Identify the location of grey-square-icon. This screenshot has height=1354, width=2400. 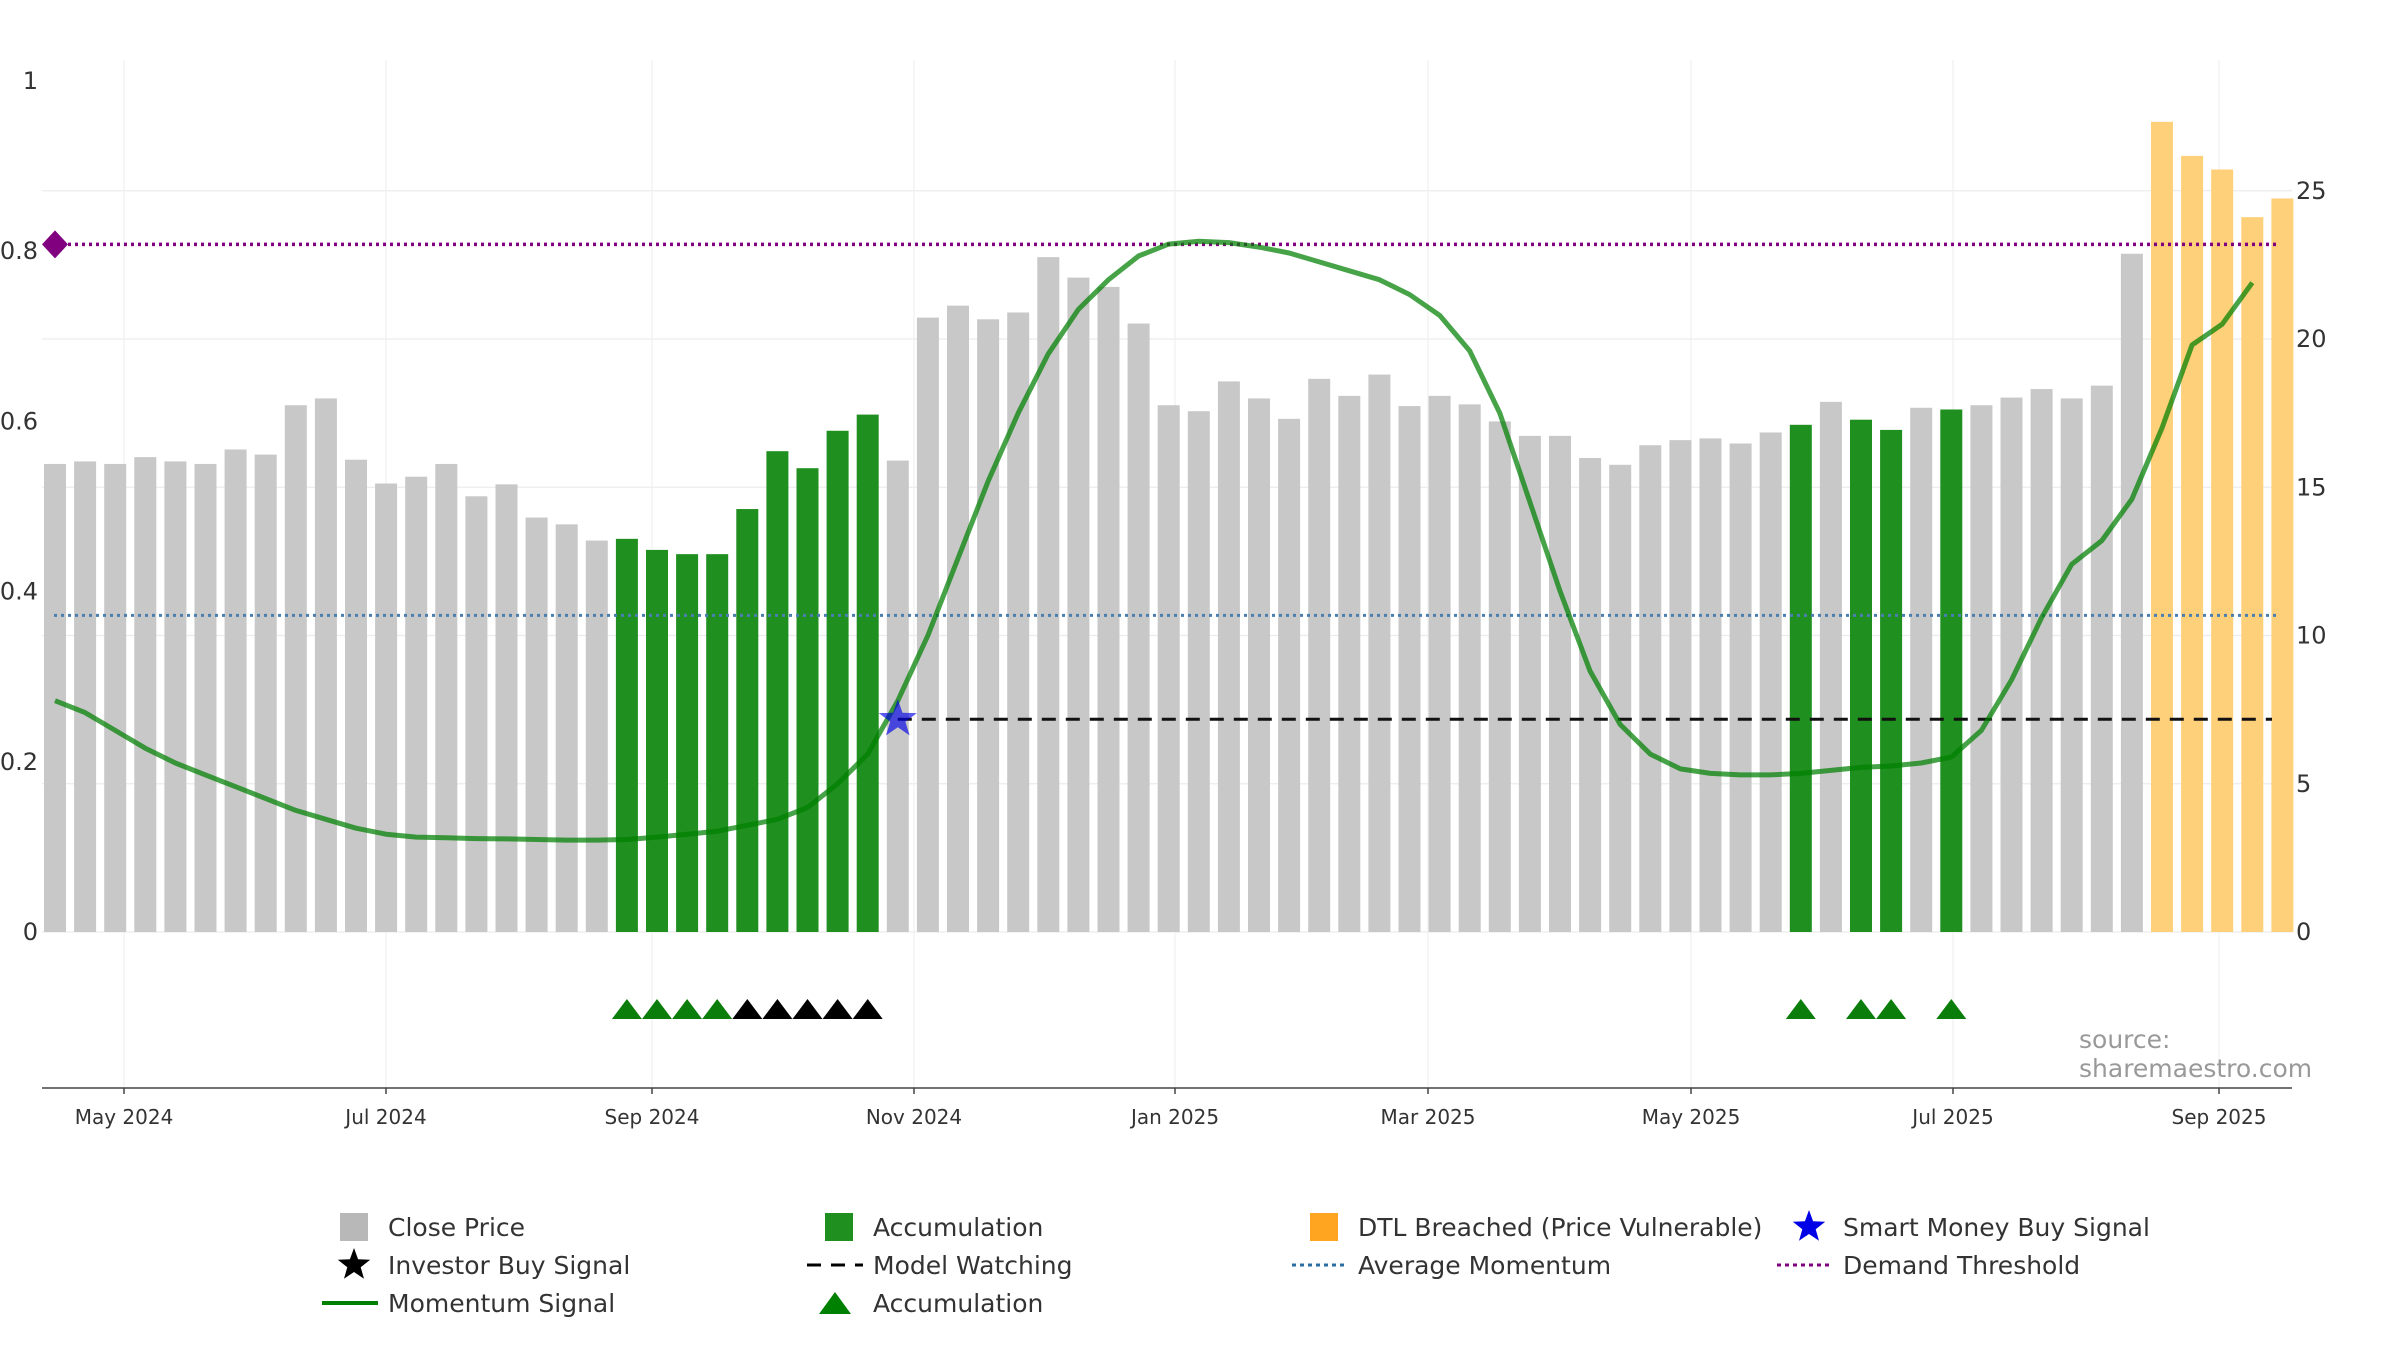
(354, 1227).